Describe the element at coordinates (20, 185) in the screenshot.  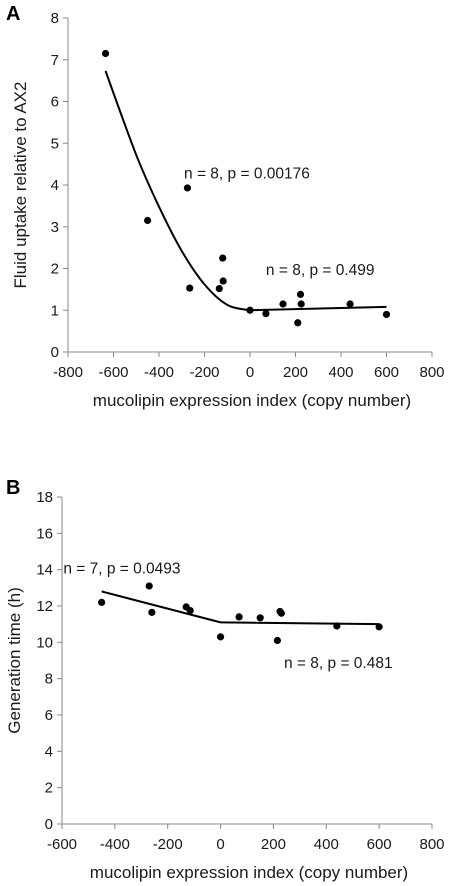
I see `y-axis-label: Fluid uptake relative to AX2` at that location.